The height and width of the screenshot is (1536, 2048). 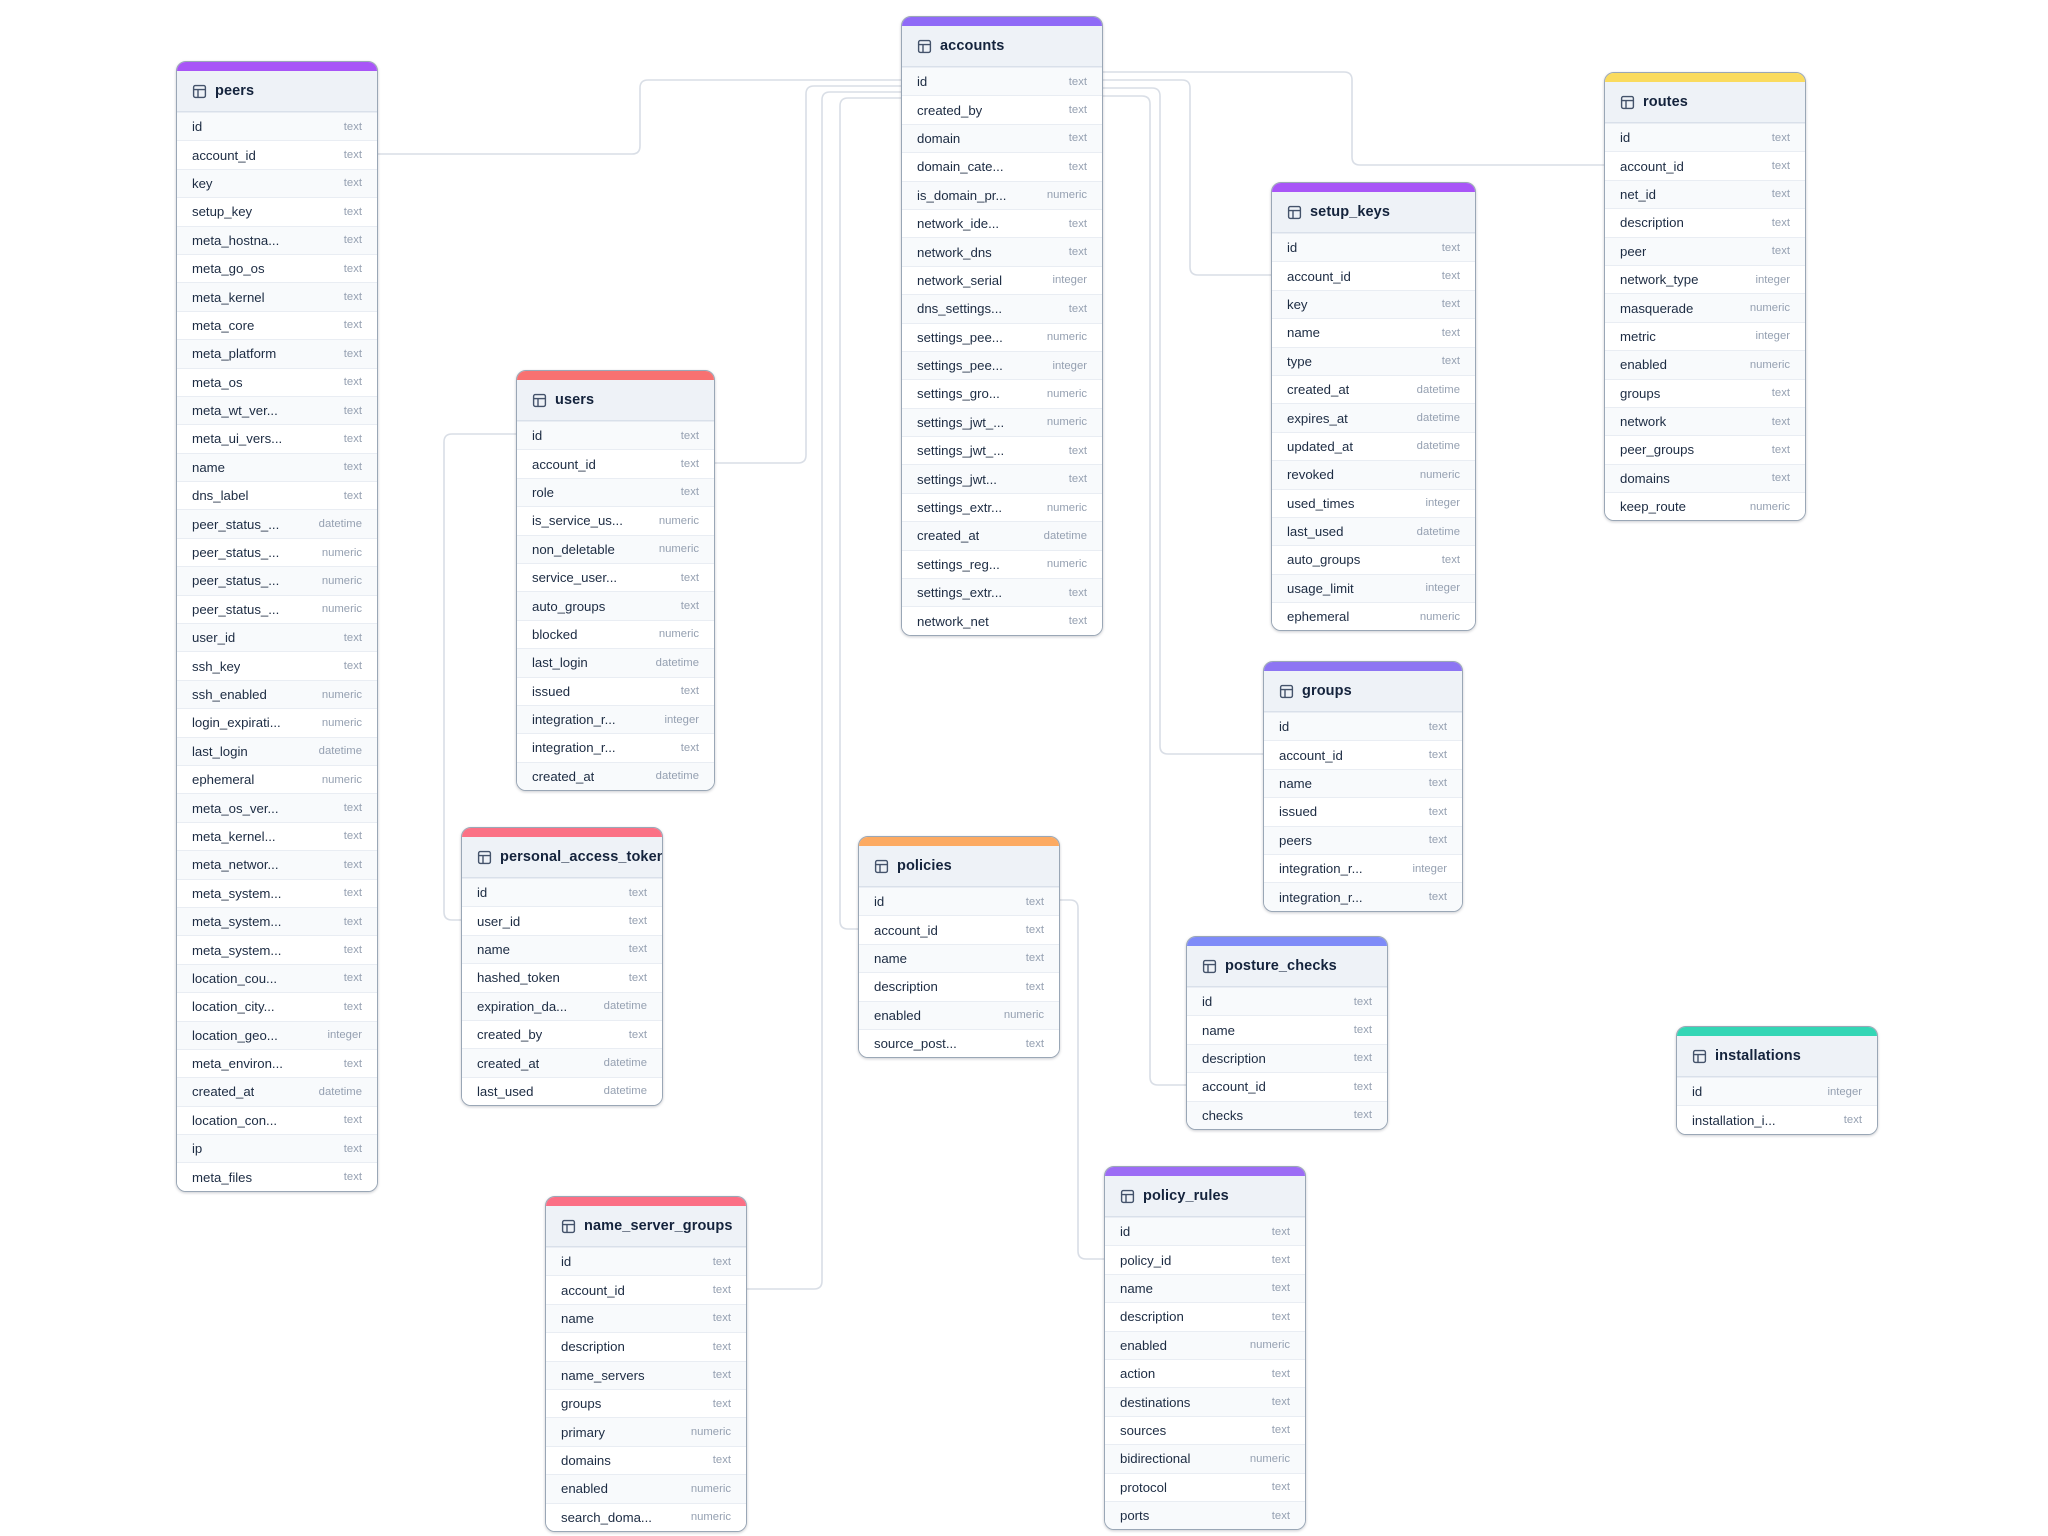 What do you see at coordinates (1705, 250) in the screenshot?
I see `field-row-routes-4: peer text` at bounding box center [1705, 250].